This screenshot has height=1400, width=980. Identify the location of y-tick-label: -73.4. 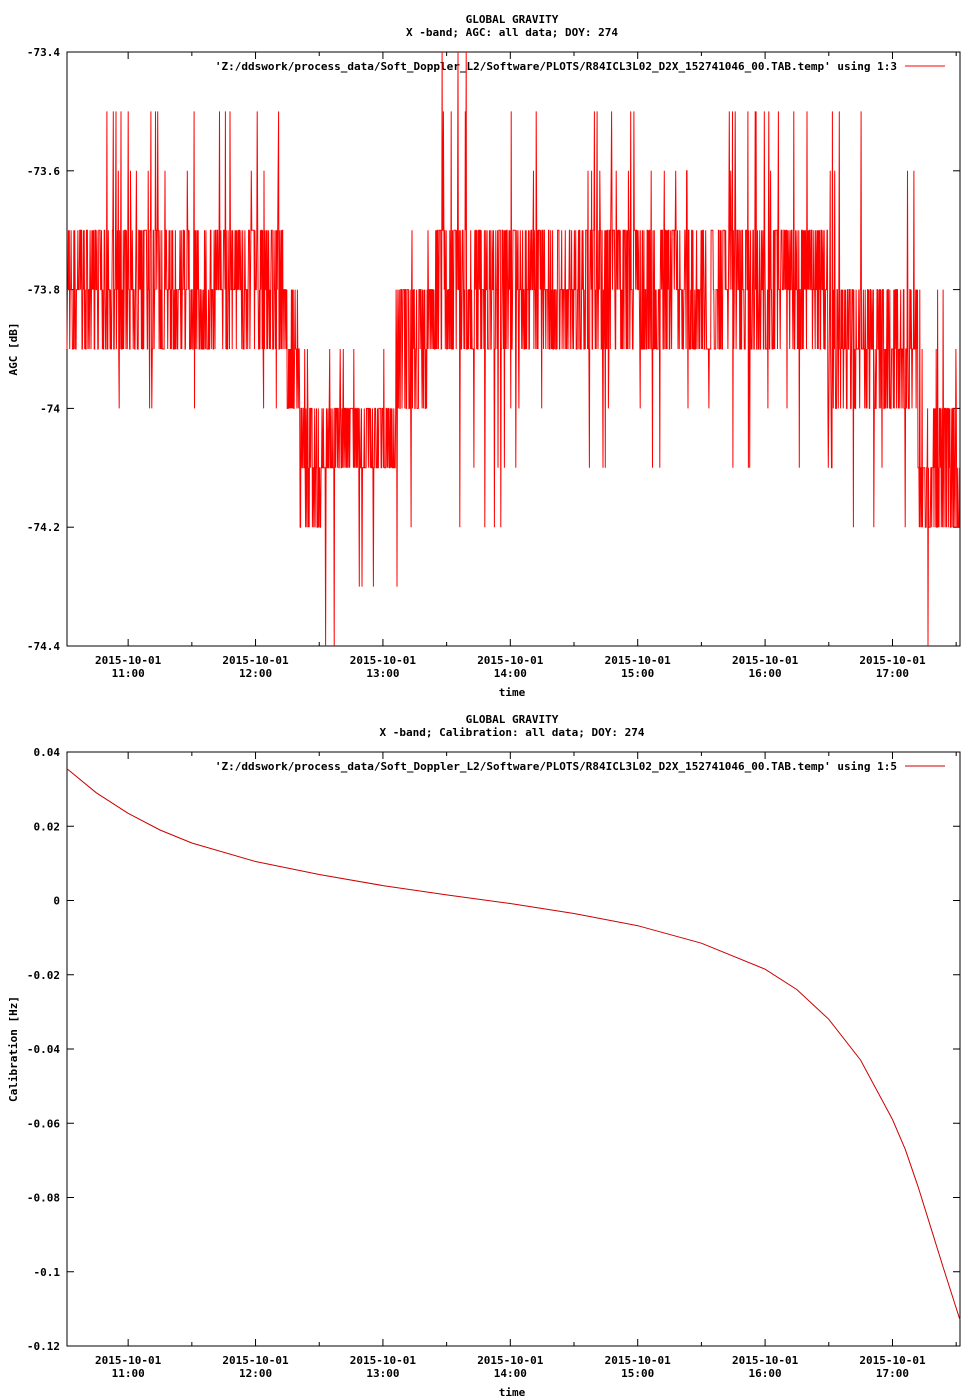
(43, 52).